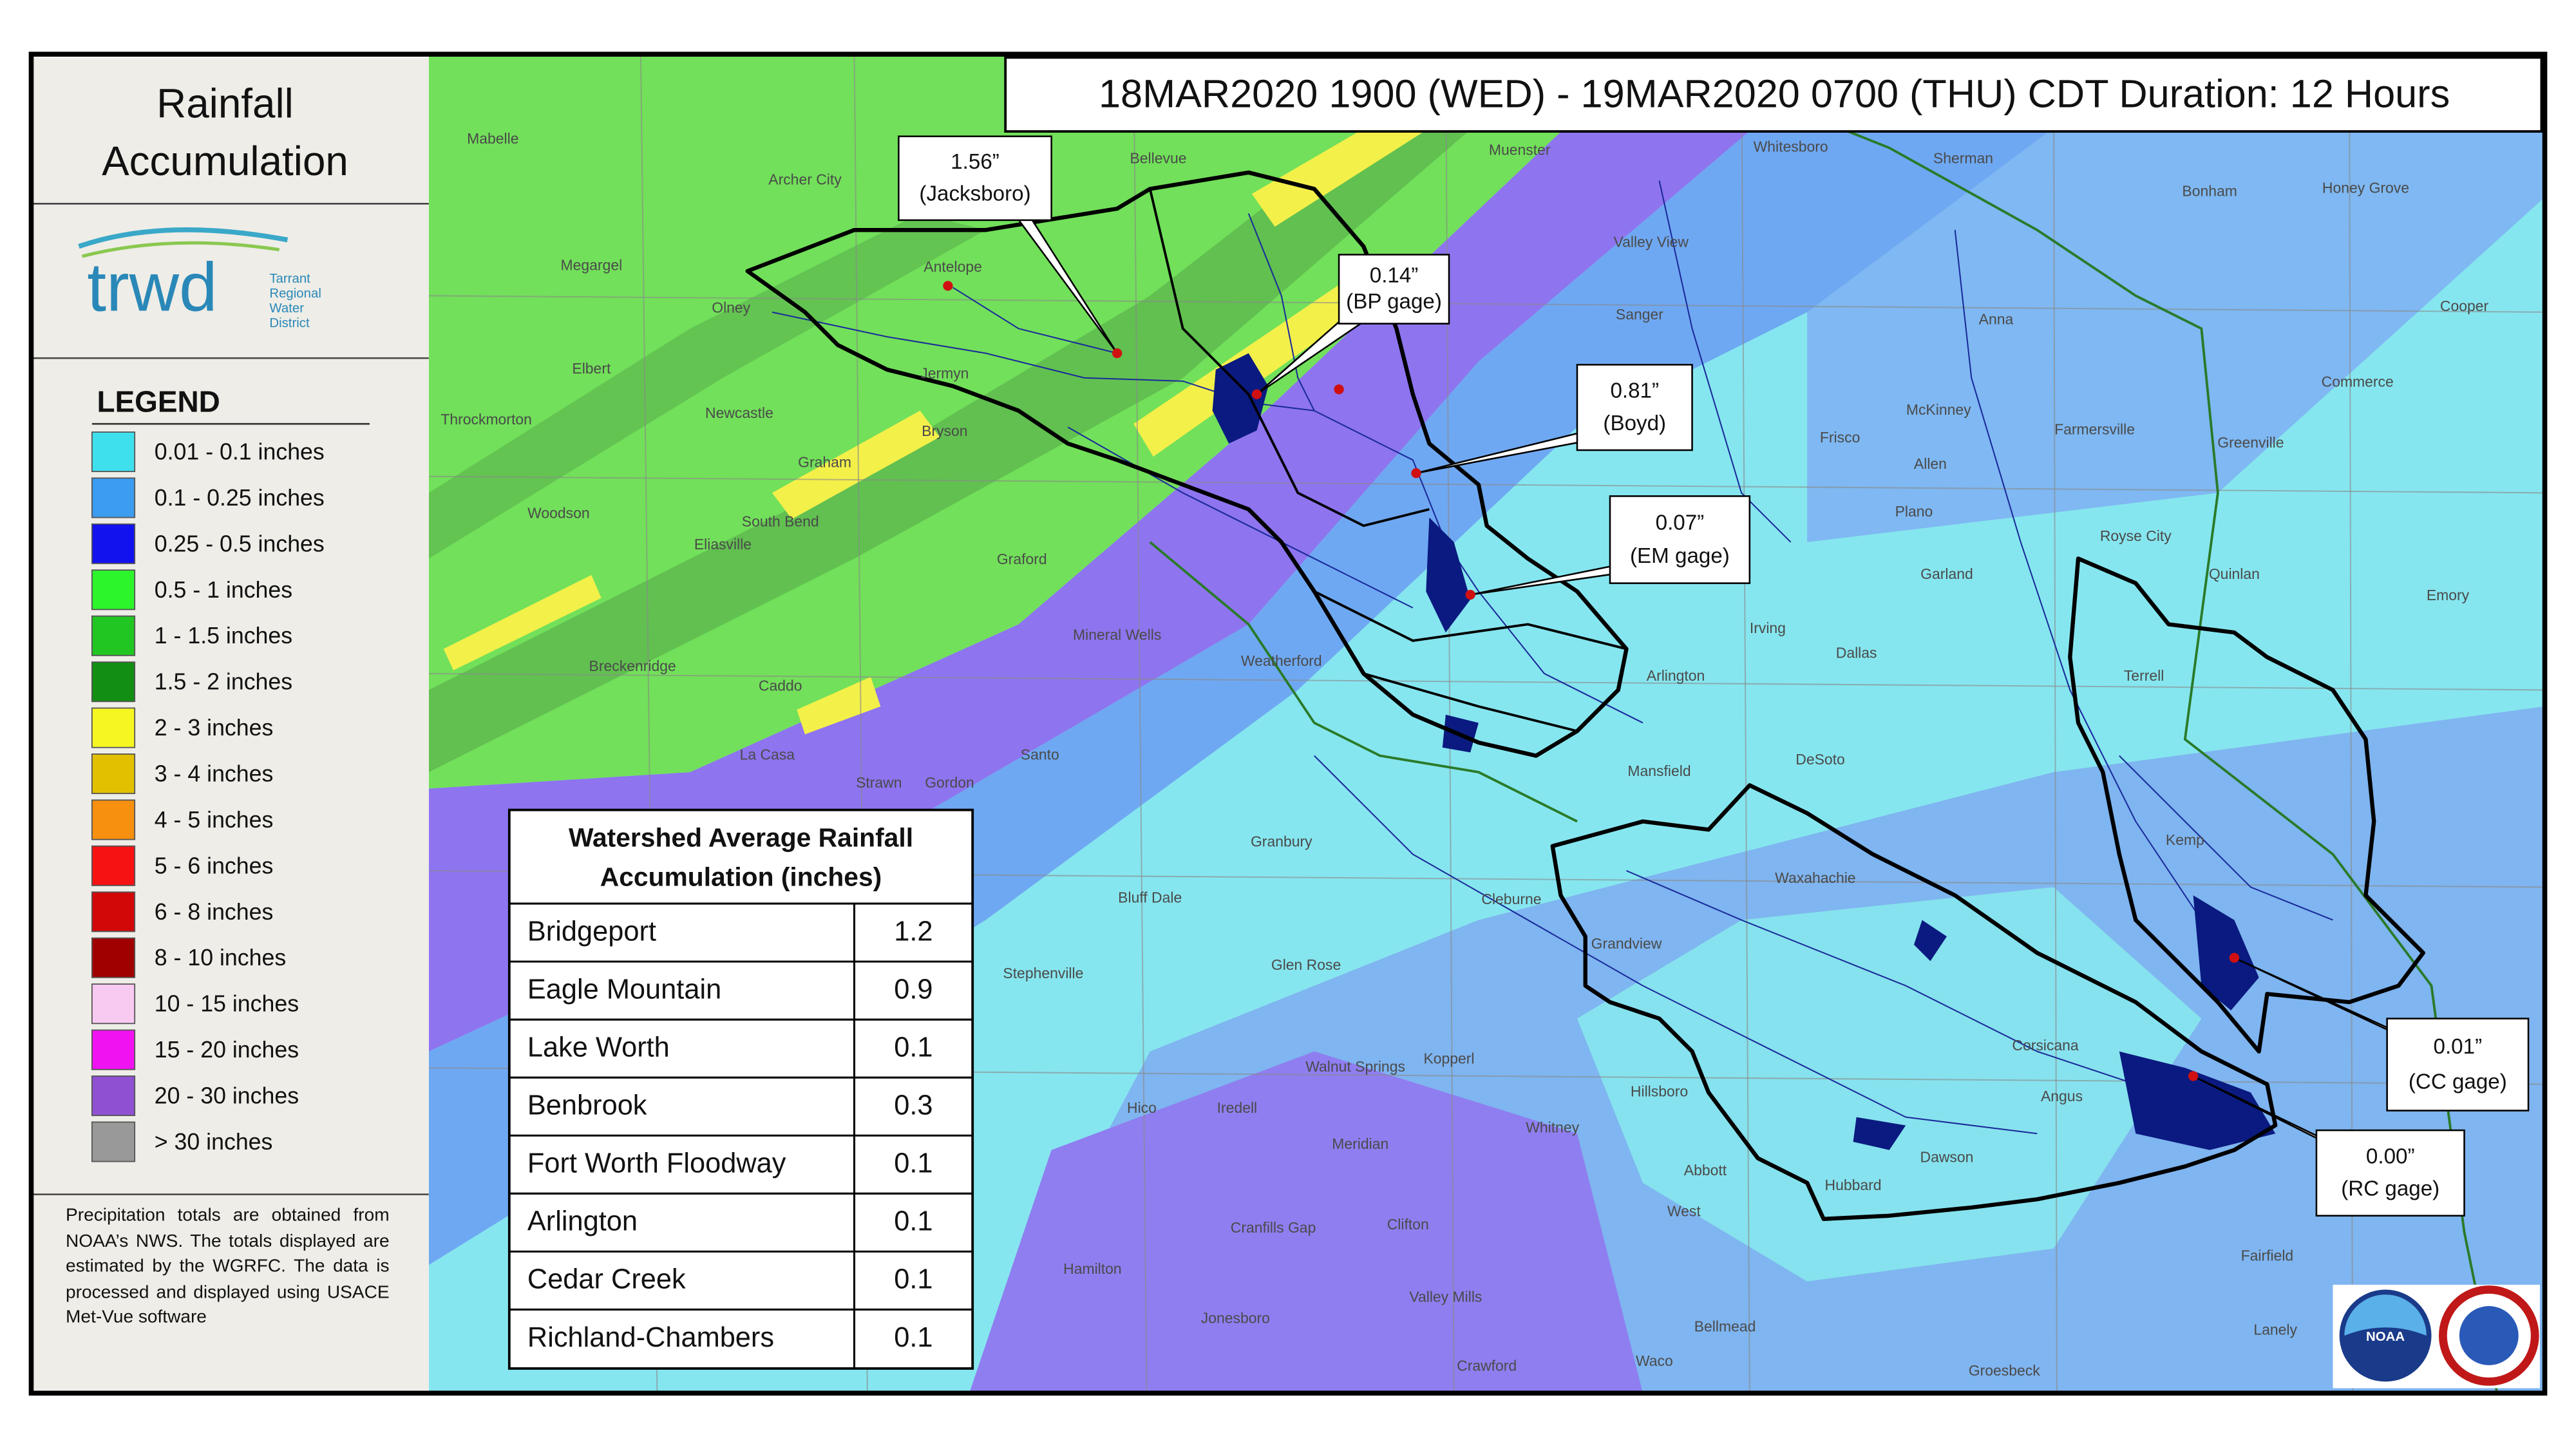 This screenshot has width=2576, height=1449. I want to click on table-title: Watershed Average Rainfall, so click(741, 837).